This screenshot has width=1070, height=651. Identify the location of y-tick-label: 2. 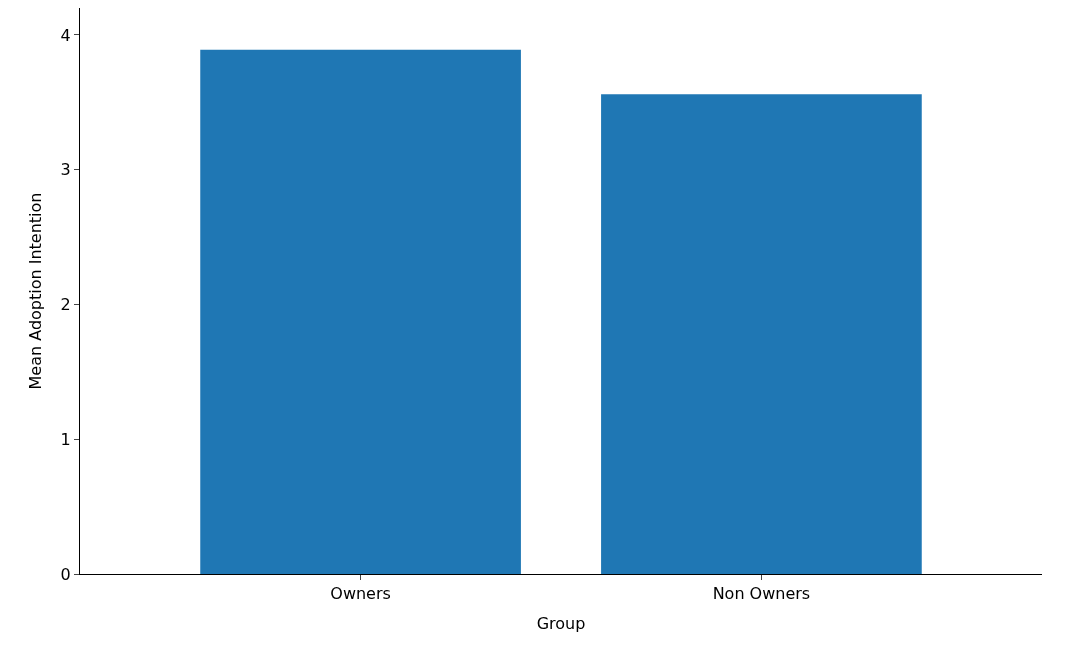
(65, 305).